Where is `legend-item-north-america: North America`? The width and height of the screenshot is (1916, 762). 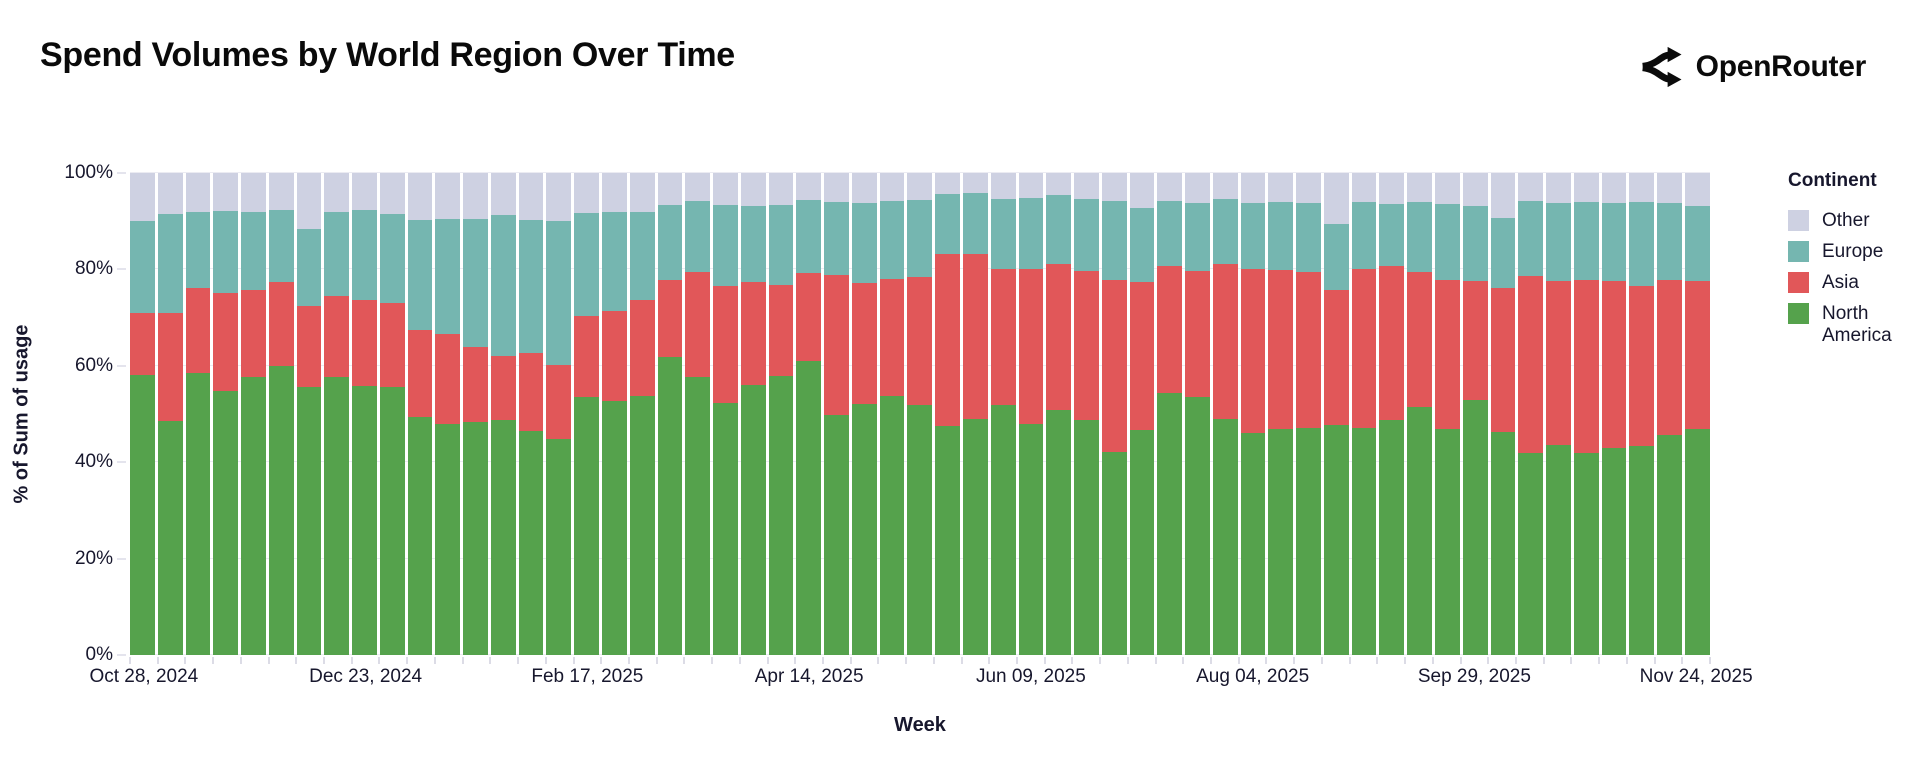 legend-item-north-america: North America is located at coordinates (1851, 325).